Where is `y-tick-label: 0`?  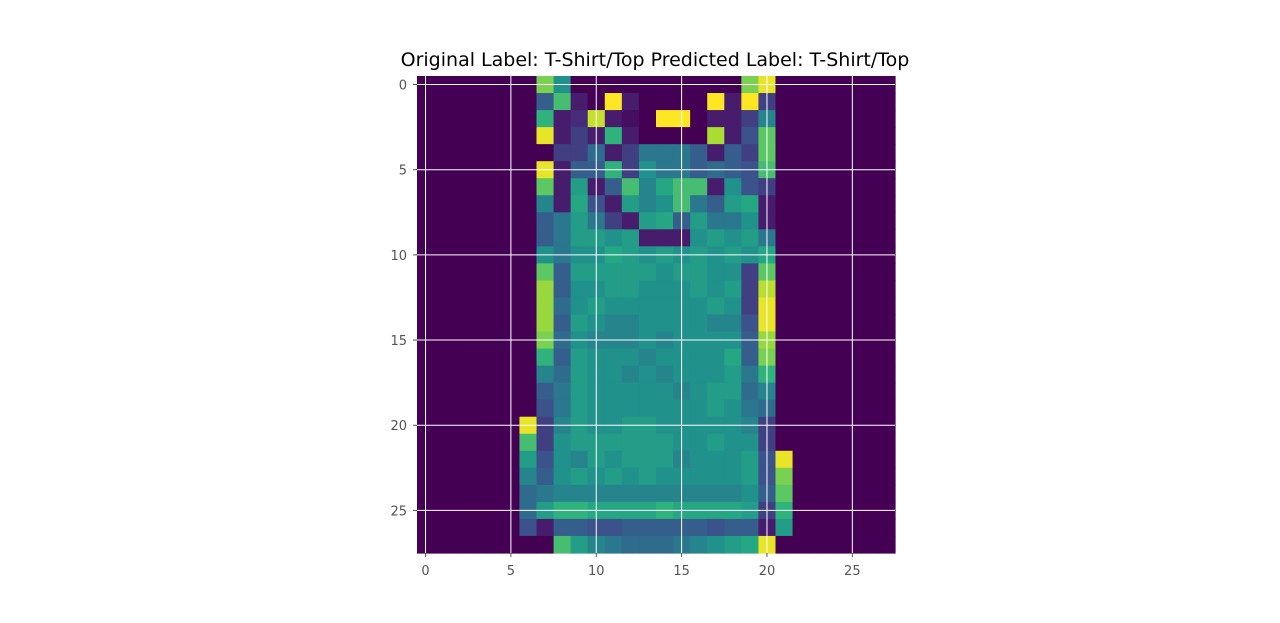
y-tick-label: 0 is located at coordinates (403, 86).